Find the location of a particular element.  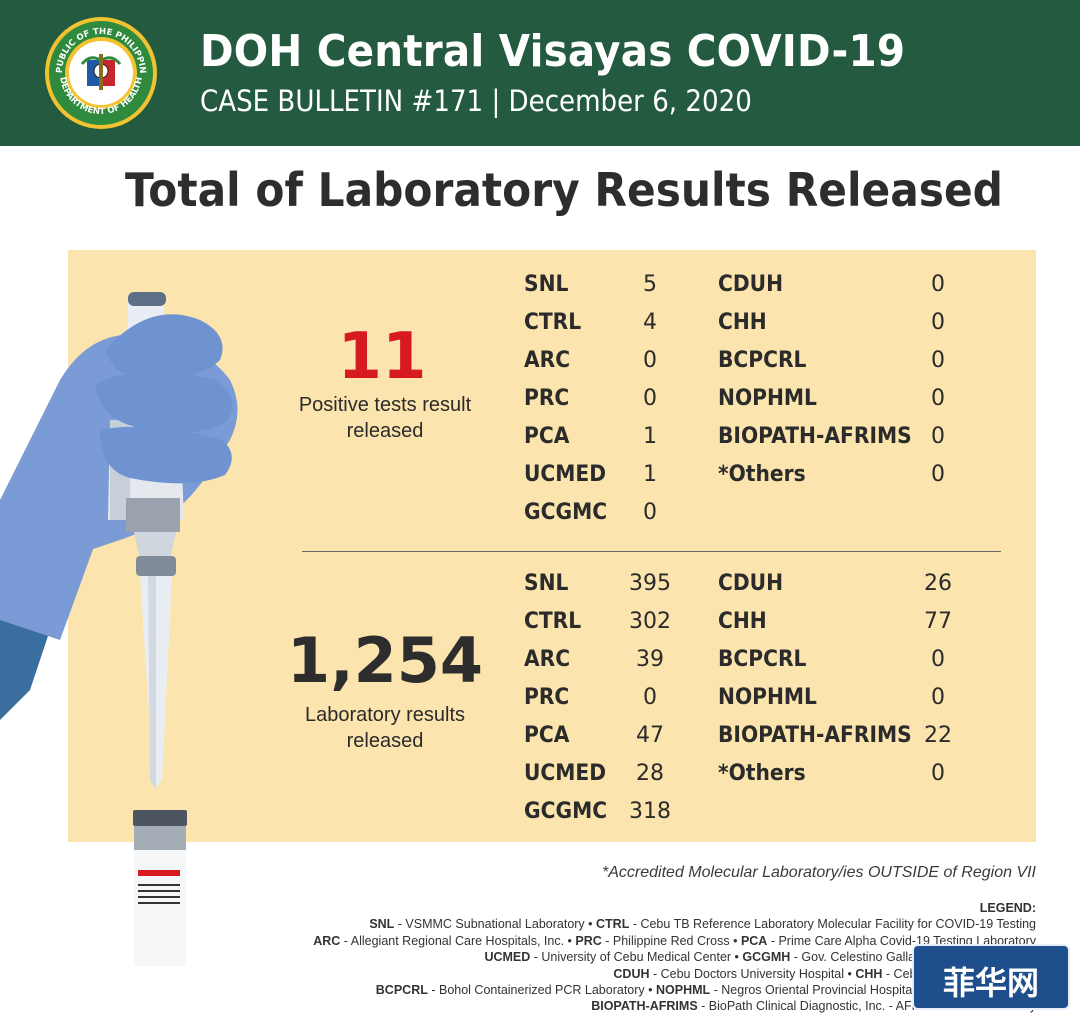

positive-total: 11 is located at coordinates (382, 357).